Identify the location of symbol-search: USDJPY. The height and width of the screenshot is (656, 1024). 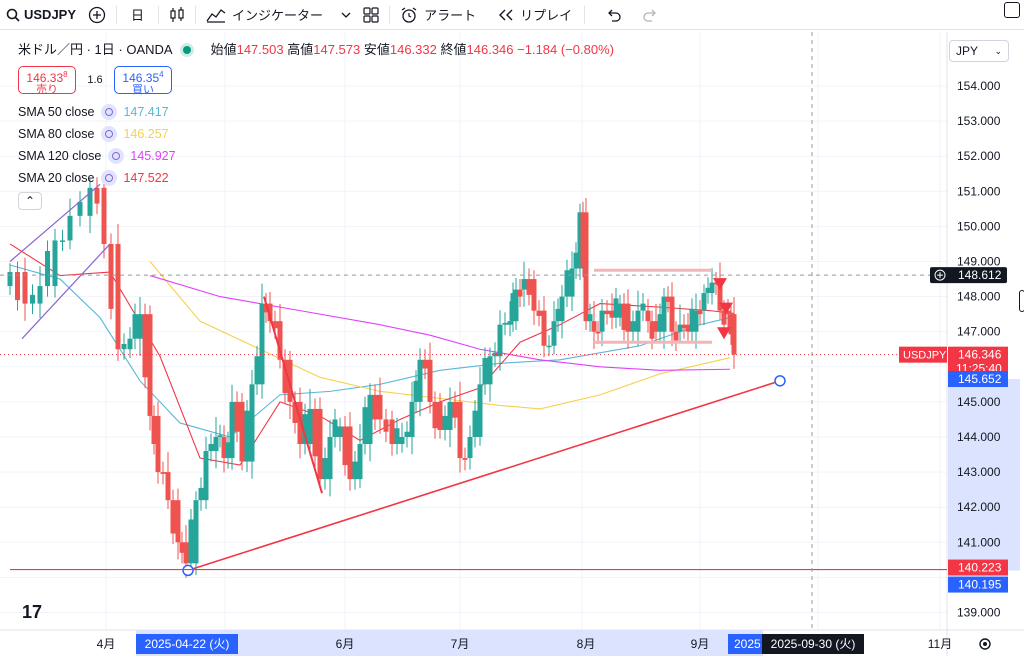
(41, 15).